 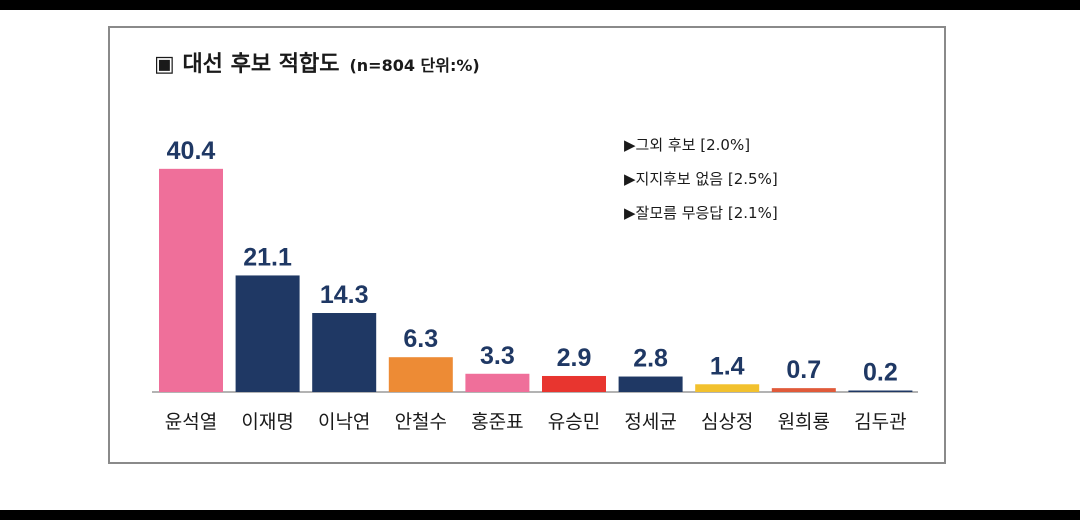 I want to click on chart-title: ▣ 대선 후보 적합도 (n=804 단위:%), so click(x=317, y=61).